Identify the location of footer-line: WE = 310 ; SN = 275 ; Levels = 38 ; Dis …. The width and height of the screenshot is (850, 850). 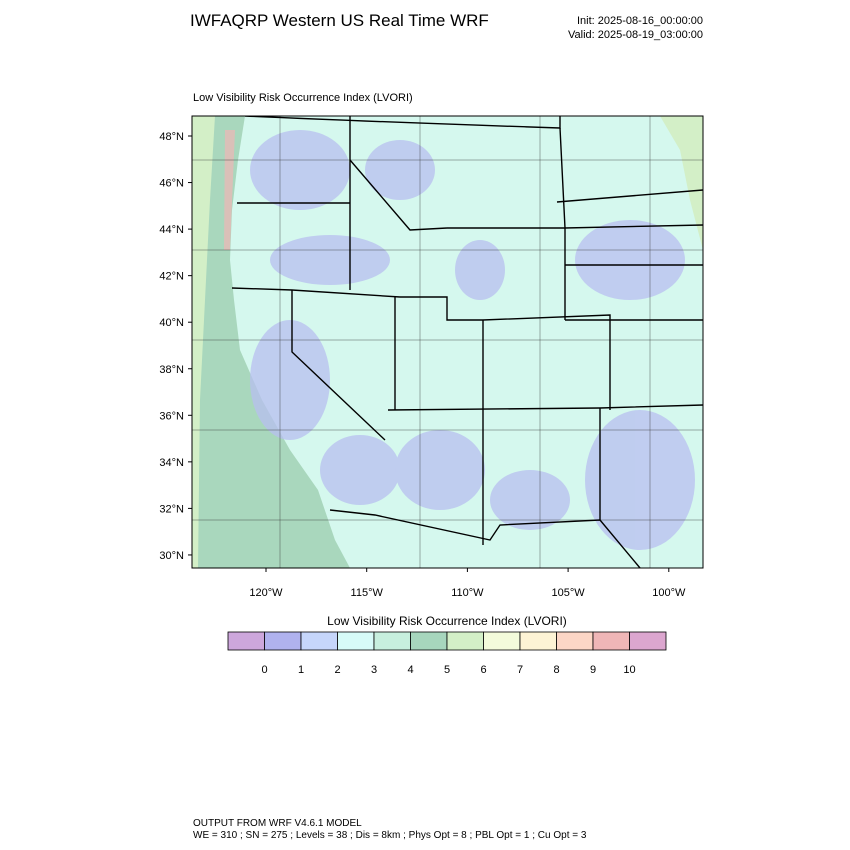
(390, 835).